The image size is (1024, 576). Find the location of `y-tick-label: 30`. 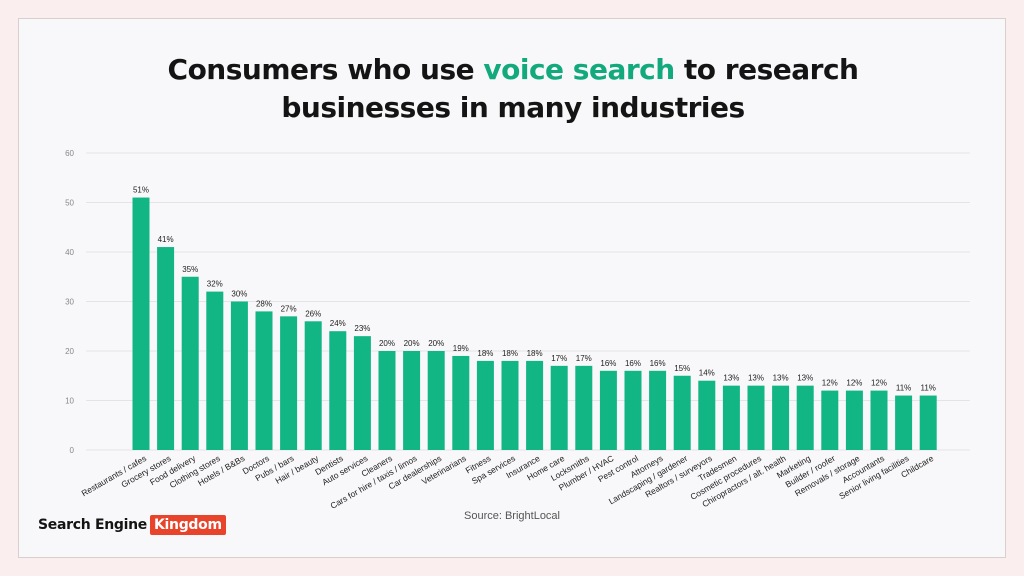

y-tick-label: 30 is located at coordinates (69, 302).